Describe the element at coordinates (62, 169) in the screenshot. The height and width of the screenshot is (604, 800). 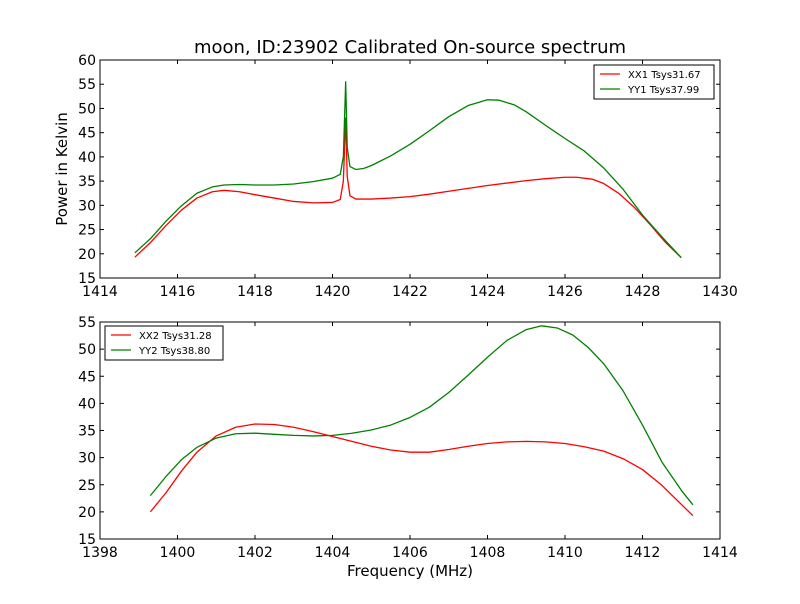
I see `top-y-axis-label: Power in Kelvin` at that location.